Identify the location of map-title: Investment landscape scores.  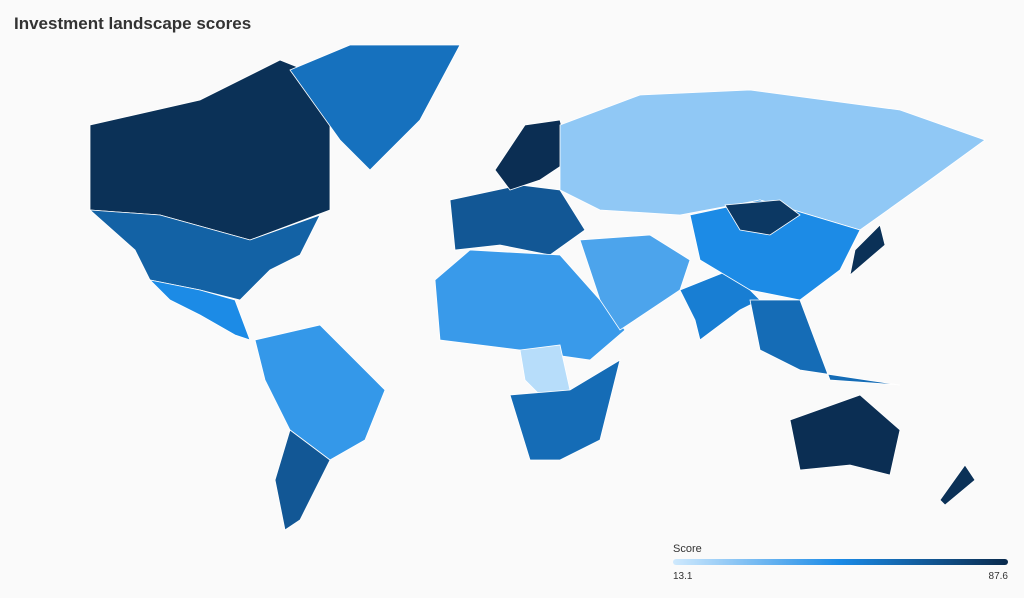
(132, 23).